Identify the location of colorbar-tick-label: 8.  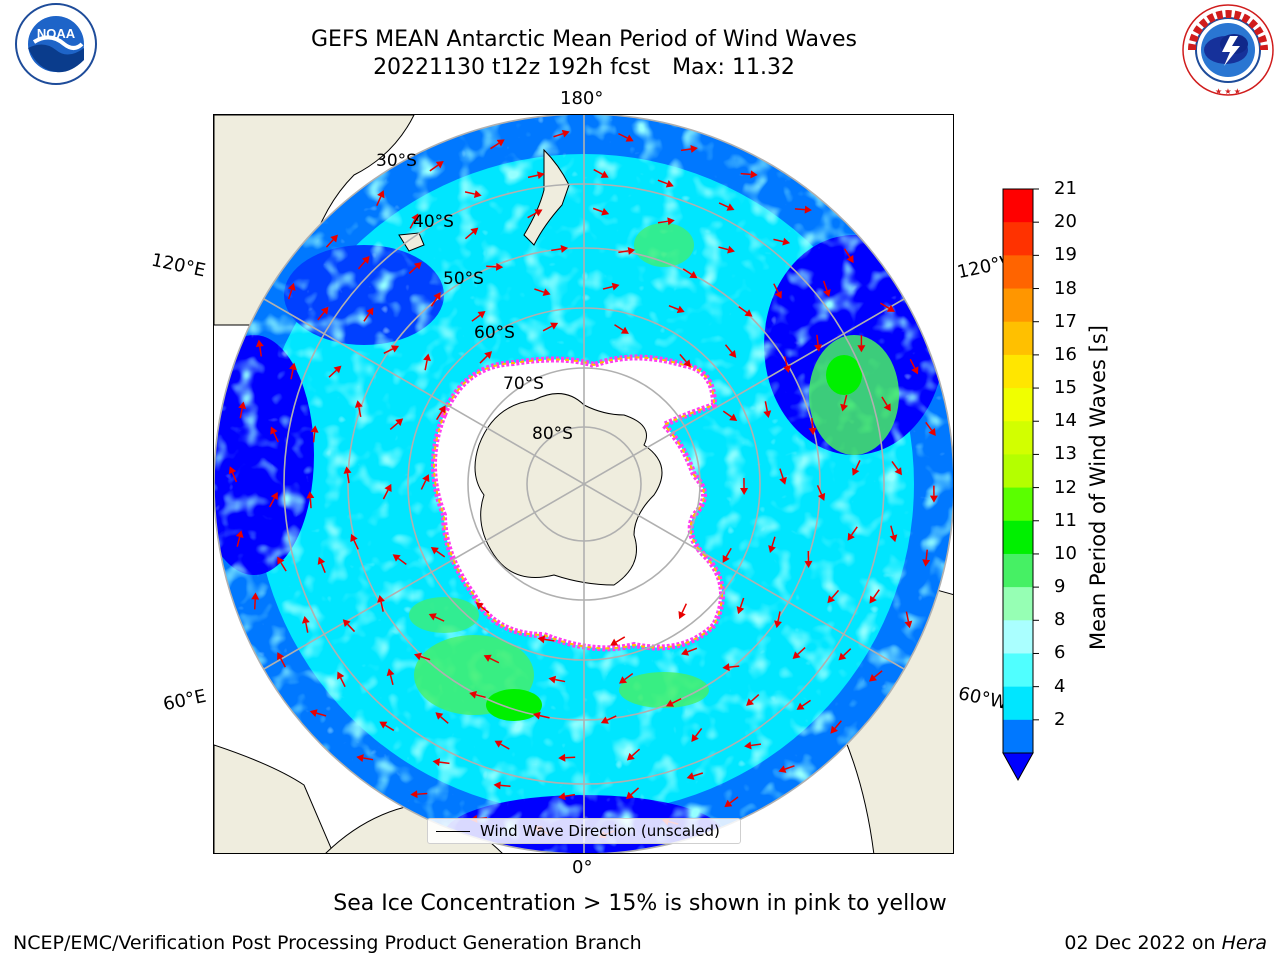
(1060, 620).